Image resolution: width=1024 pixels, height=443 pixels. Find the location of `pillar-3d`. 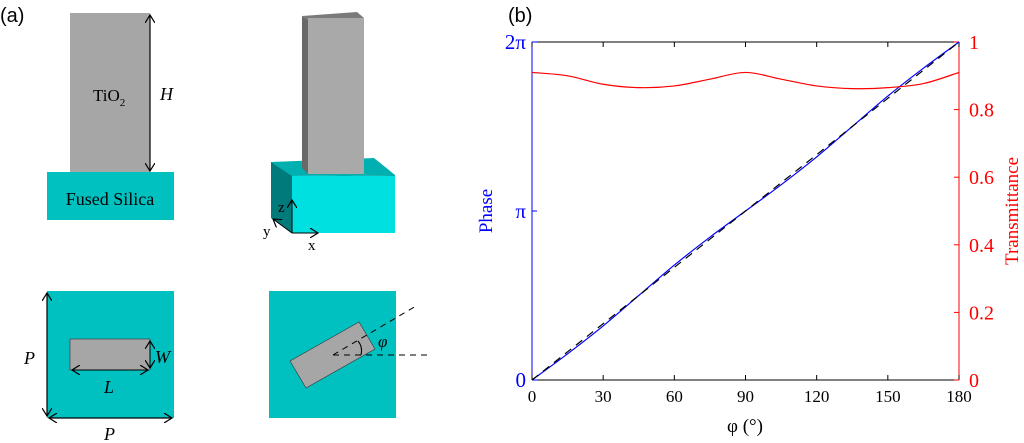

pillar-3d is located at coordinates (336, 96).